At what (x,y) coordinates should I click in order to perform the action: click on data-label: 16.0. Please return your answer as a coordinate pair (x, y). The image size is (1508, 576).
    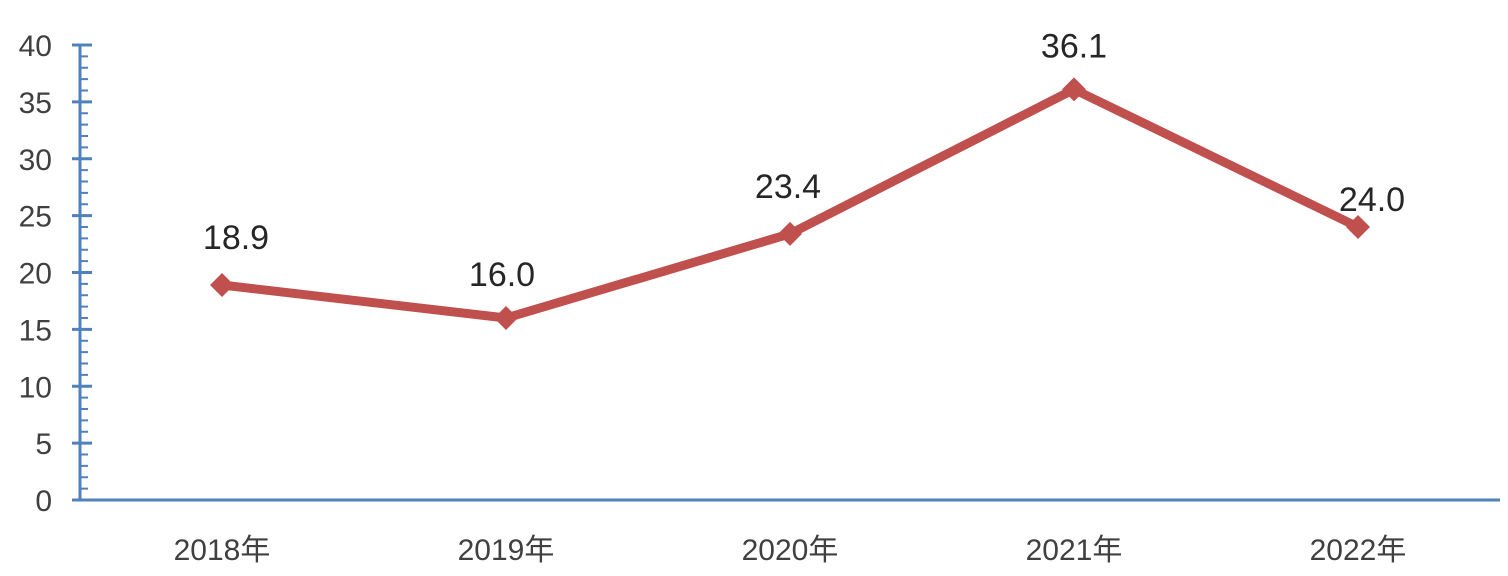
    Looking at the image, I should click on (502, 275).